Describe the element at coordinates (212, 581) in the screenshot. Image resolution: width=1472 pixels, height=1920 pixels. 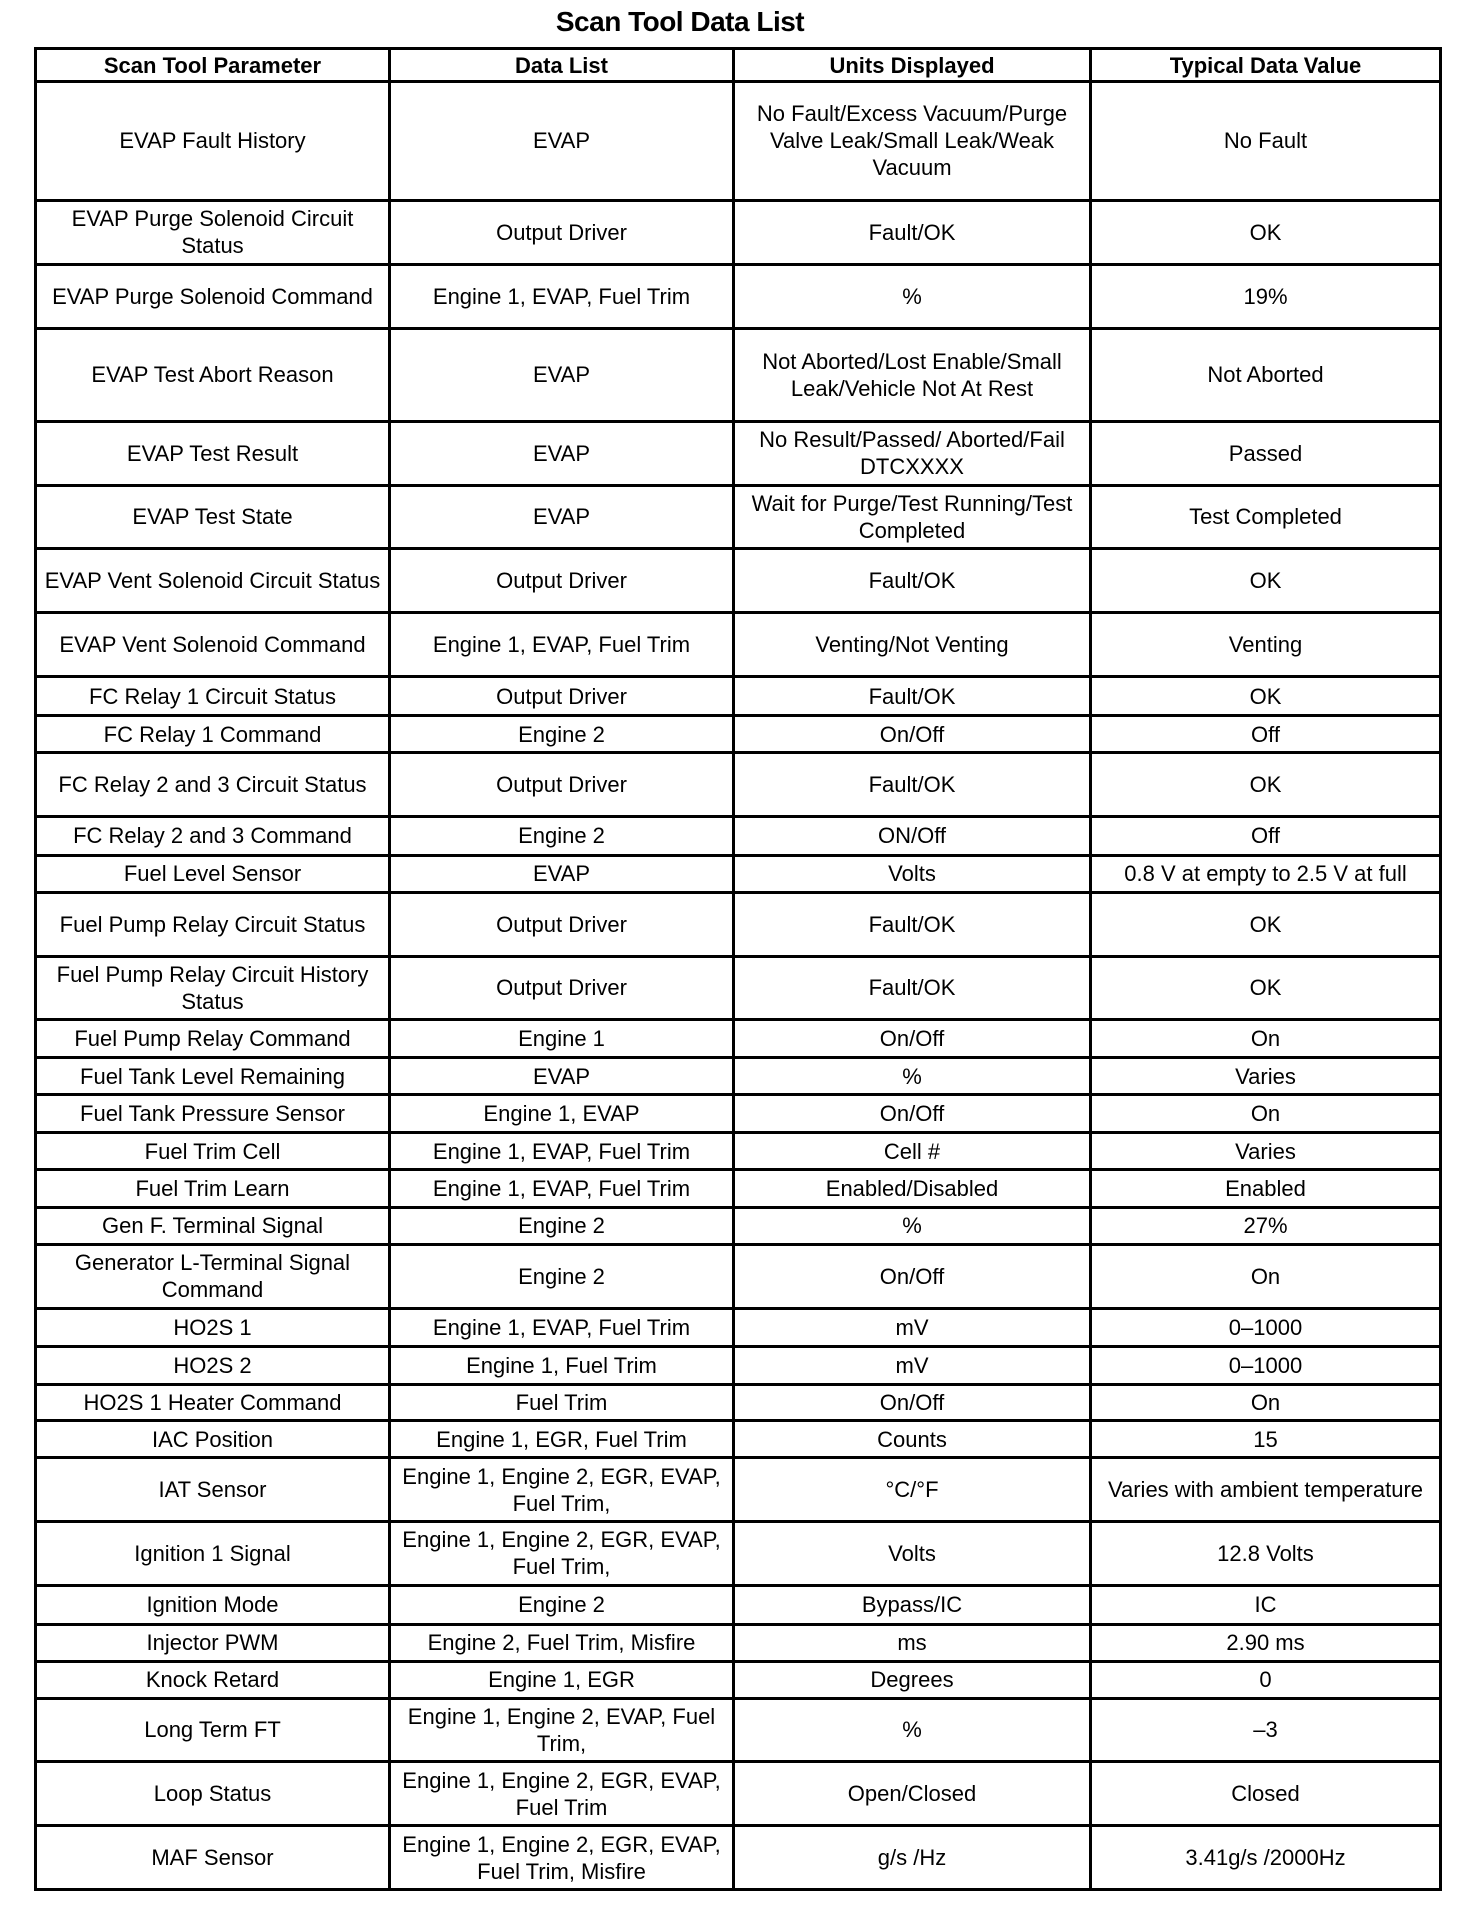
I see `cell-parameter: EVAP Vent Solenoid Circuit Status` at that location.